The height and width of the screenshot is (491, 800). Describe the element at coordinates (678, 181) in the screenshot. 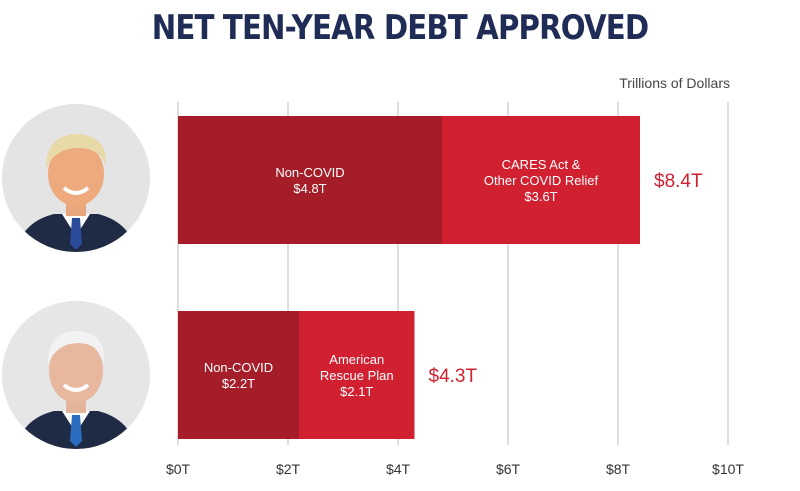

I see `bar-total-label: $8.4T` at that location.